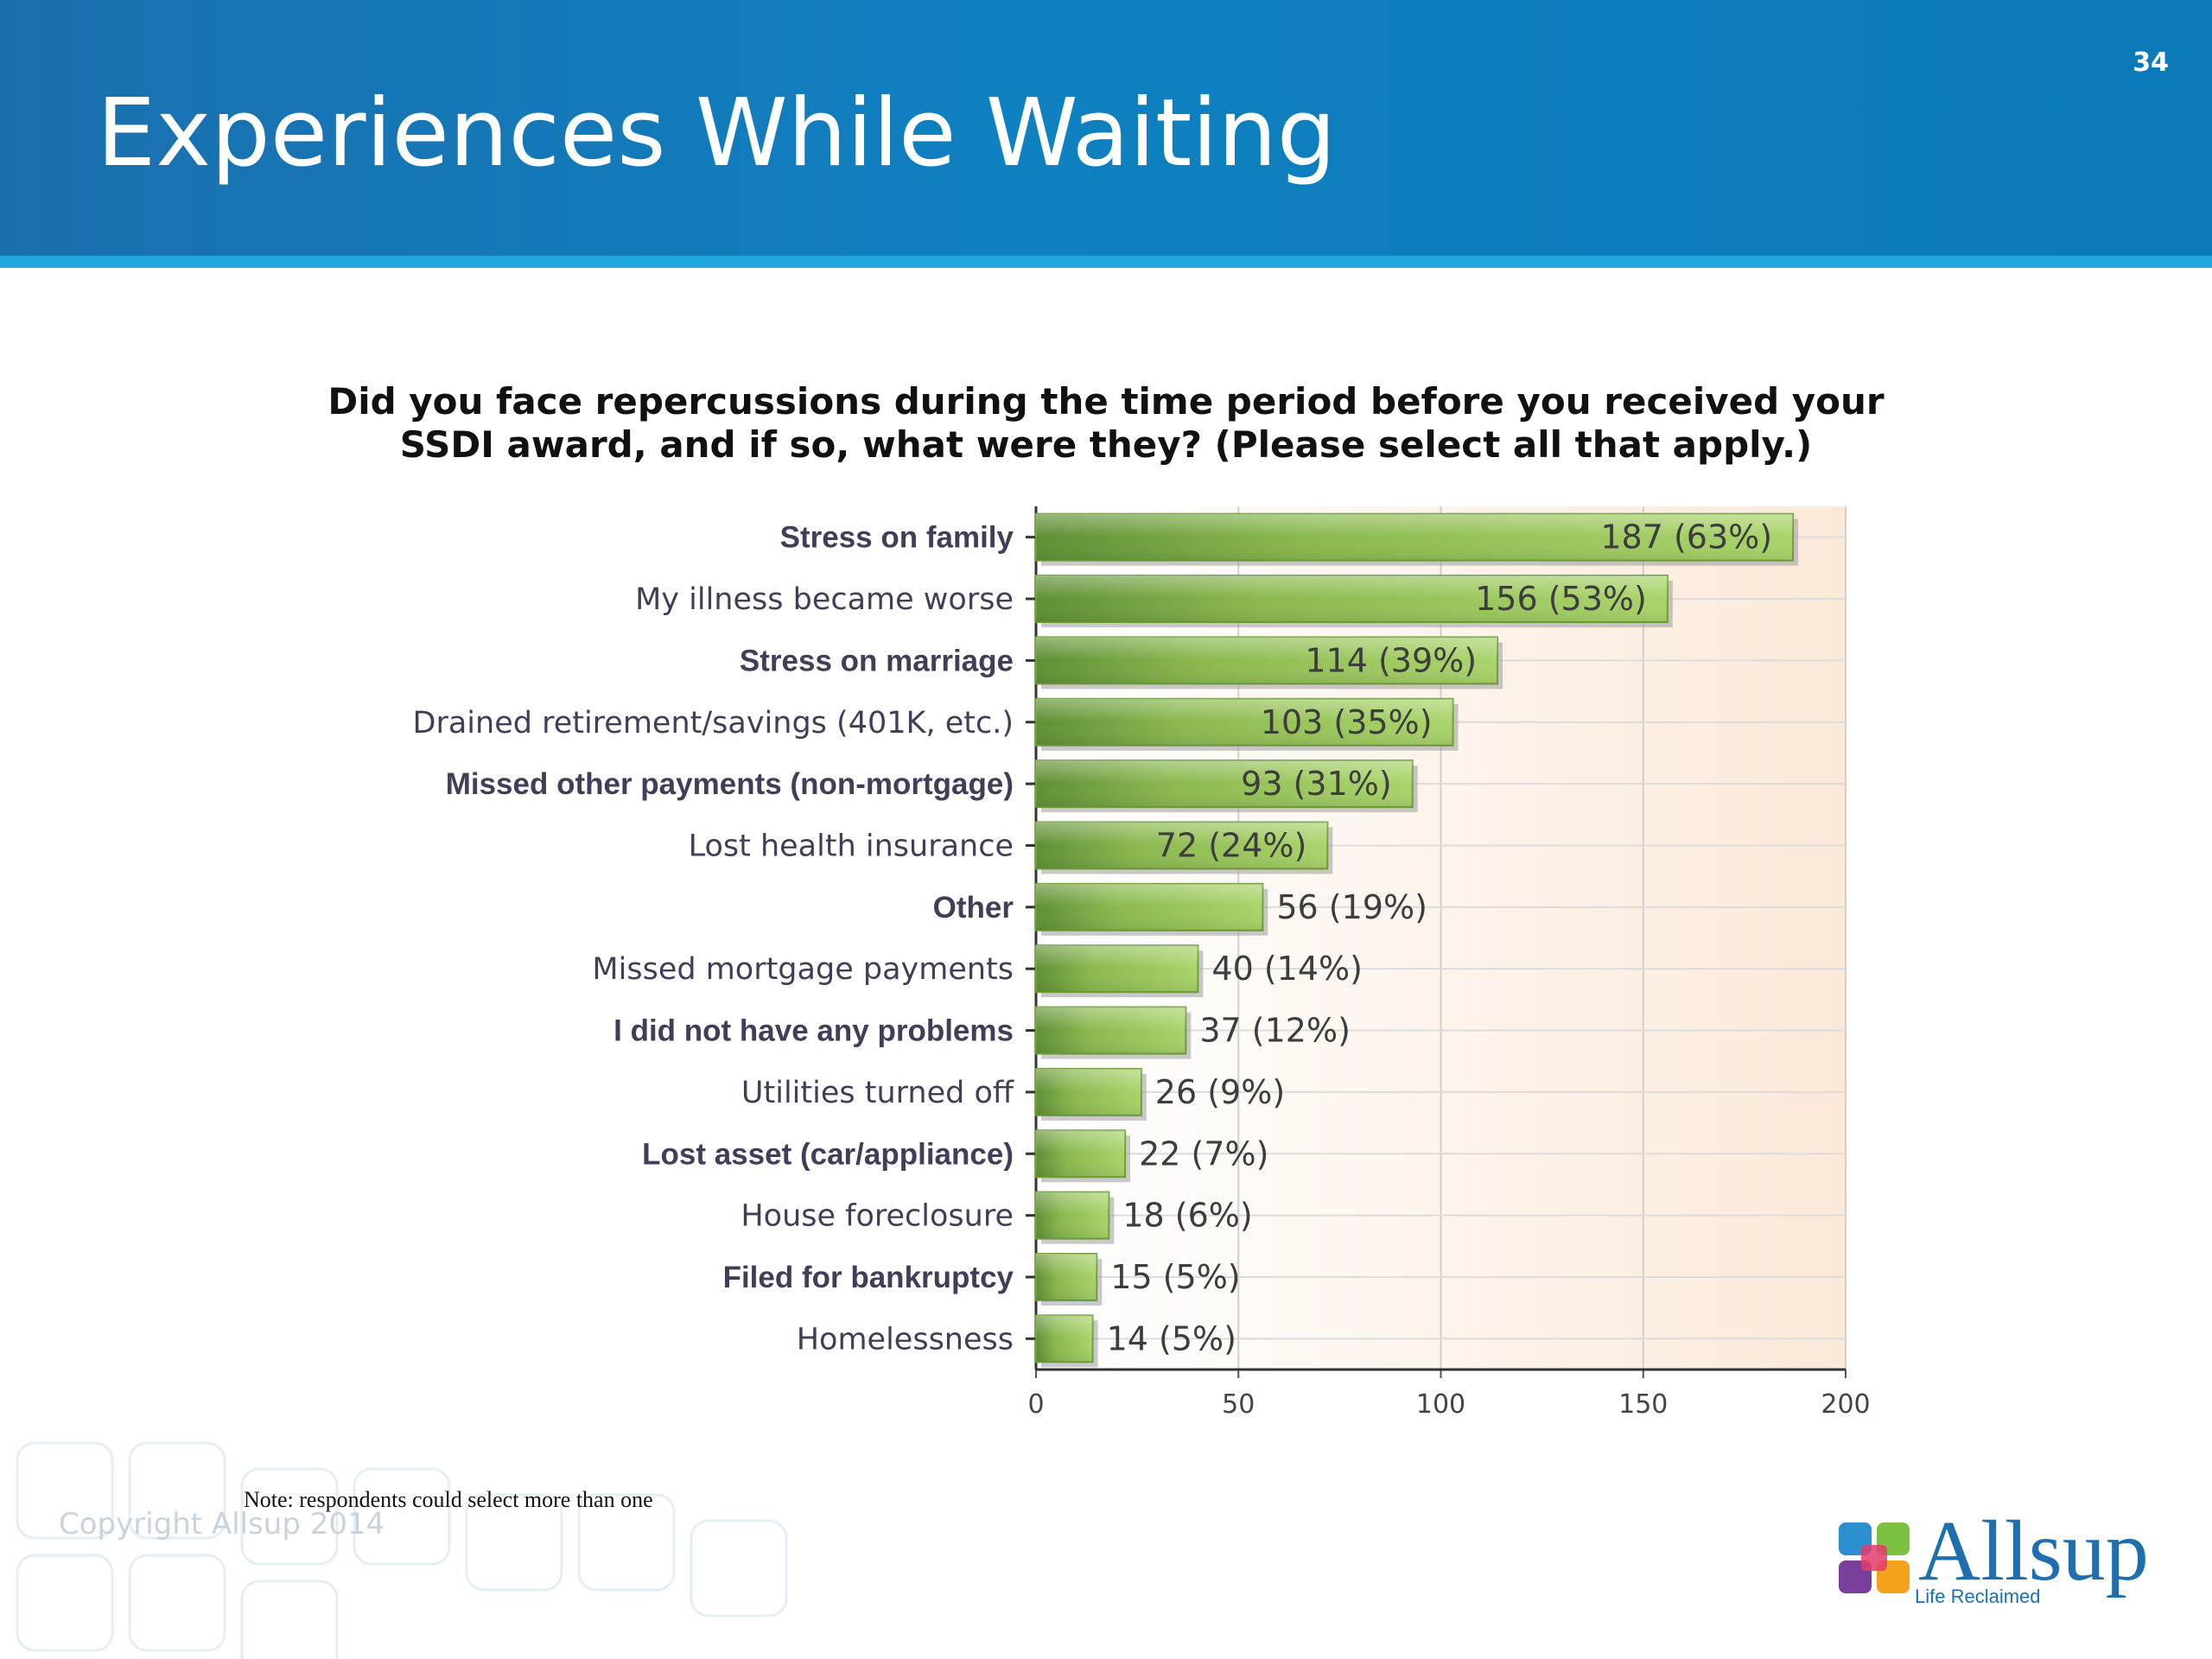  I want to click on bar-value-label: 40 (14%), so click(1287, 969).